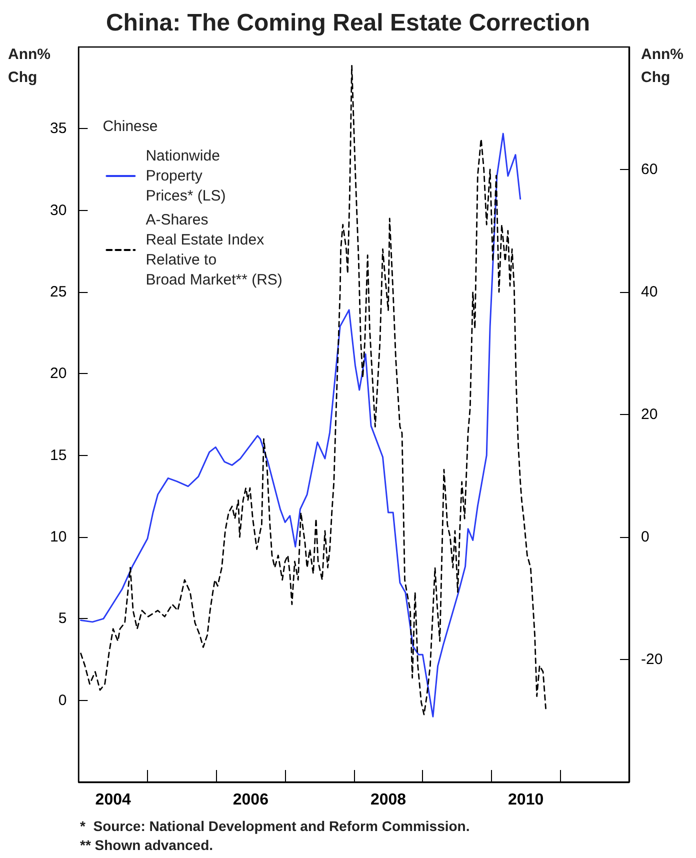  I want to click on x-tick-label: 2010, so click(526, 800).